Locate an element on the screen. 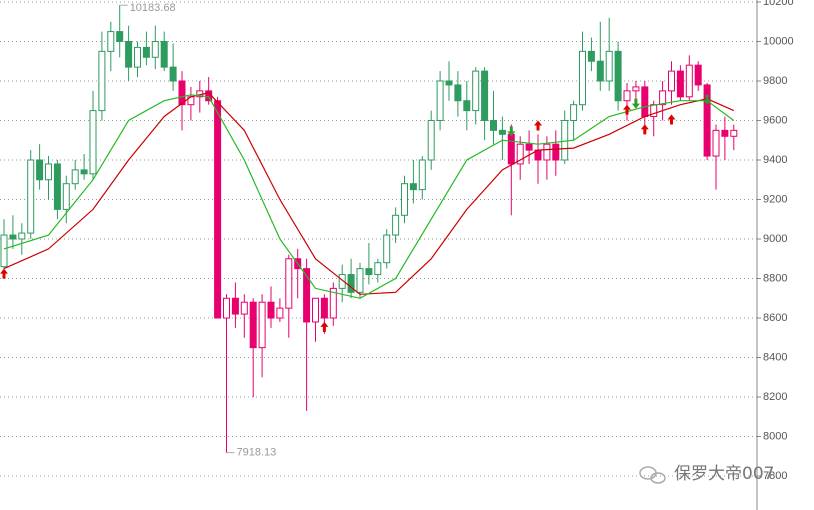  y-tick-label: 8800 is located at coordinates (775, 278).